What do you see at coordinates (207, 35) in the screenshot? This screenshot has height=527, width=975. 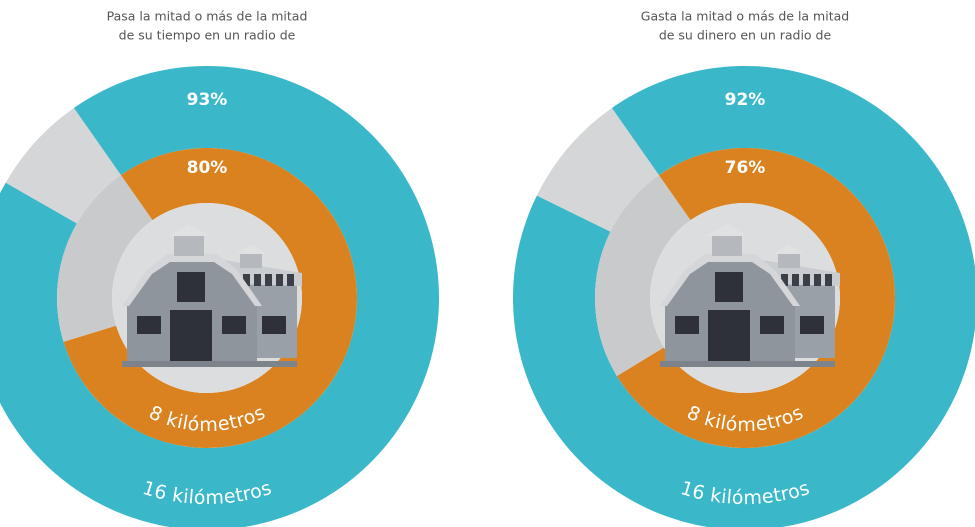 I see `chart-title: de su tiempo en un radio de` at bounding box center [207, 35].